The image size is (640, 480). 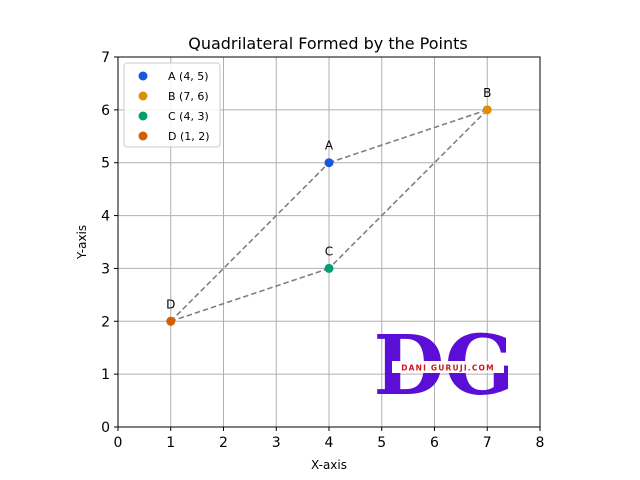 What do you see at coordinates (82, 242) in the screenshot?
I see `y-axis-label: Y-axis` at bounding box center [82, 242].